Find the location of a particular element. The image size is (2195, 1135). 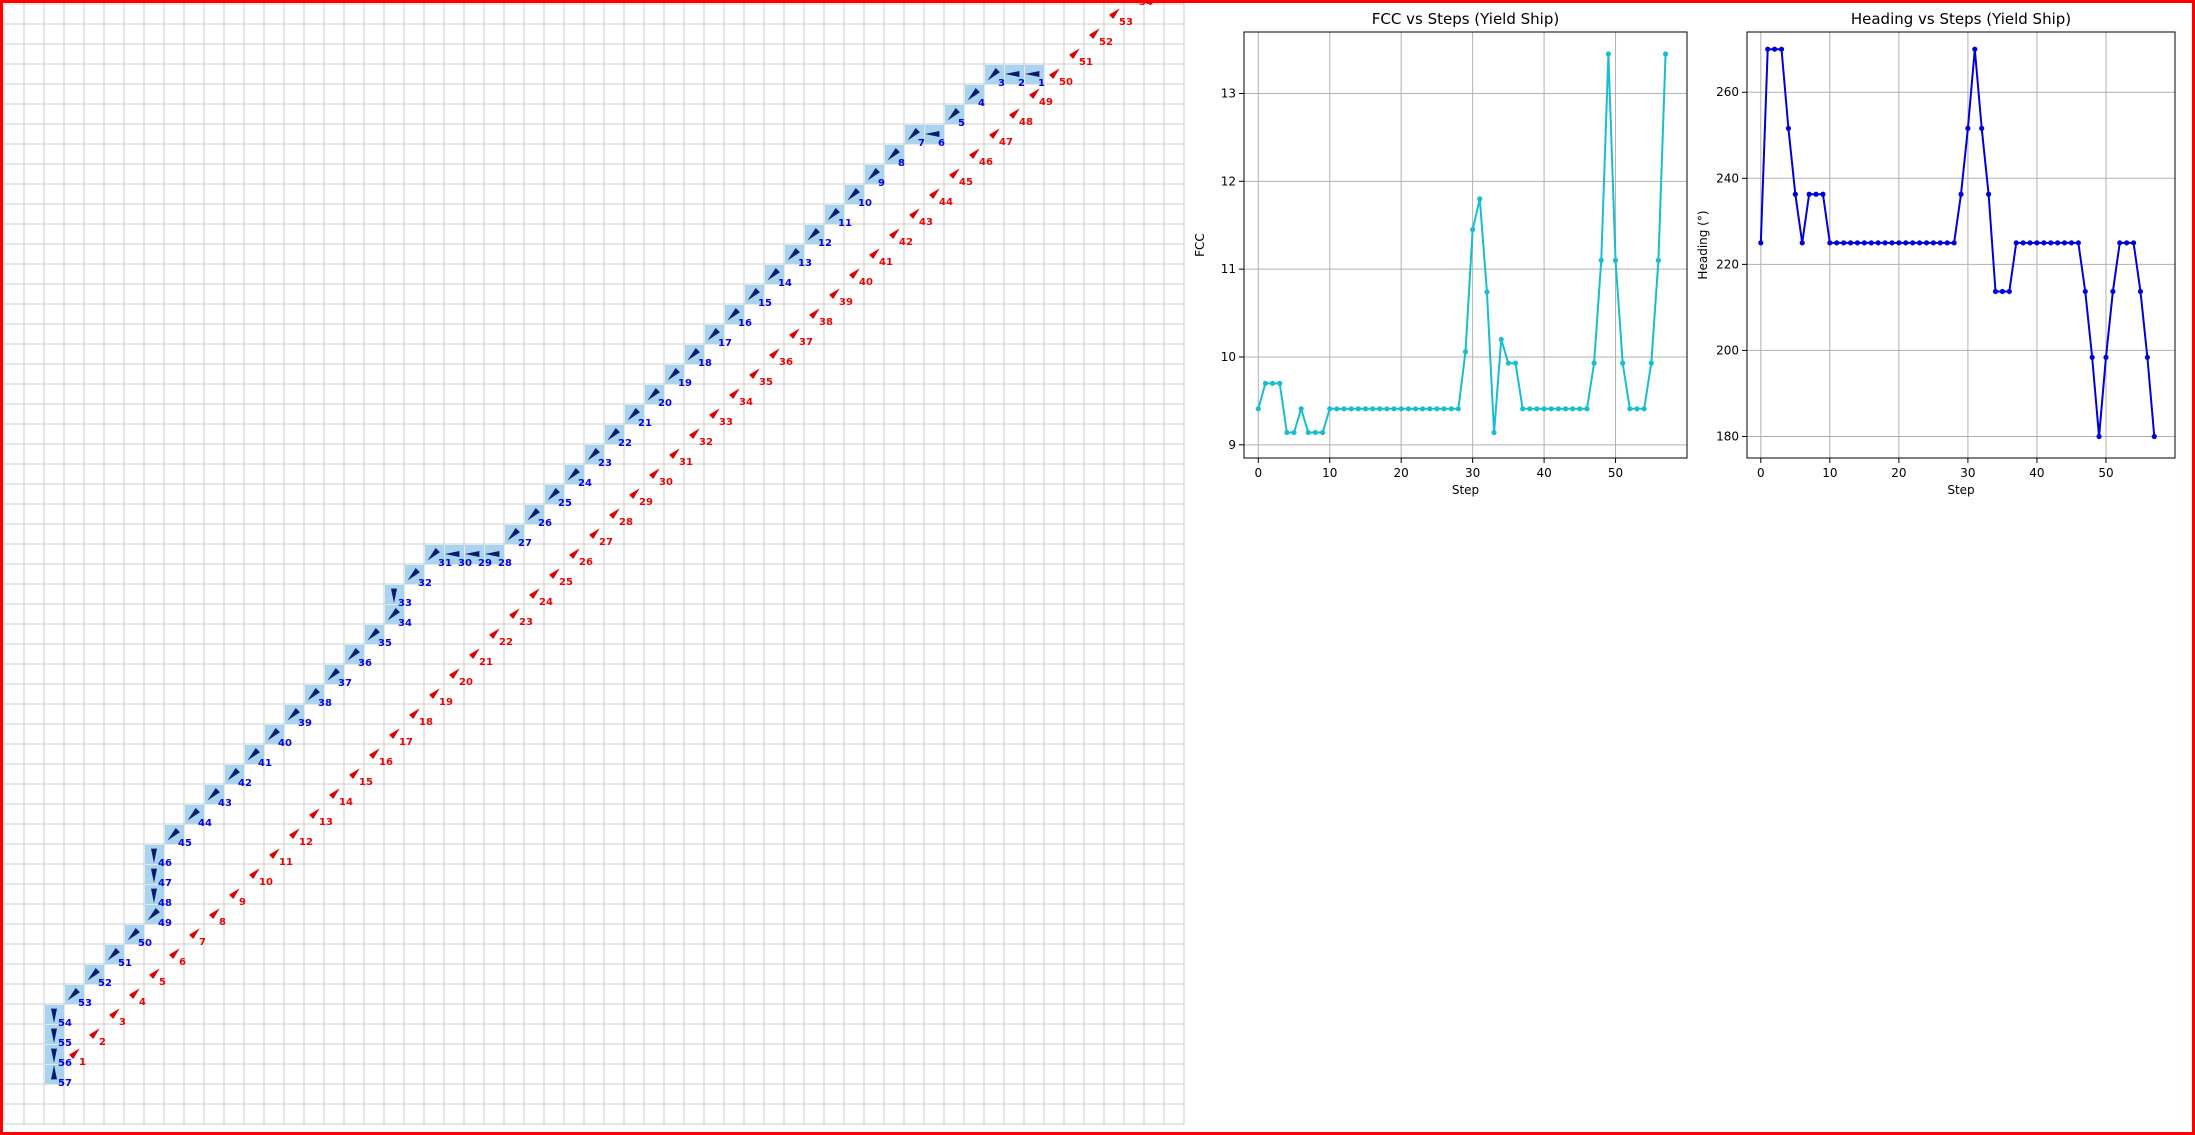

red-step-label: 19 is located at coordinates (446, 702).